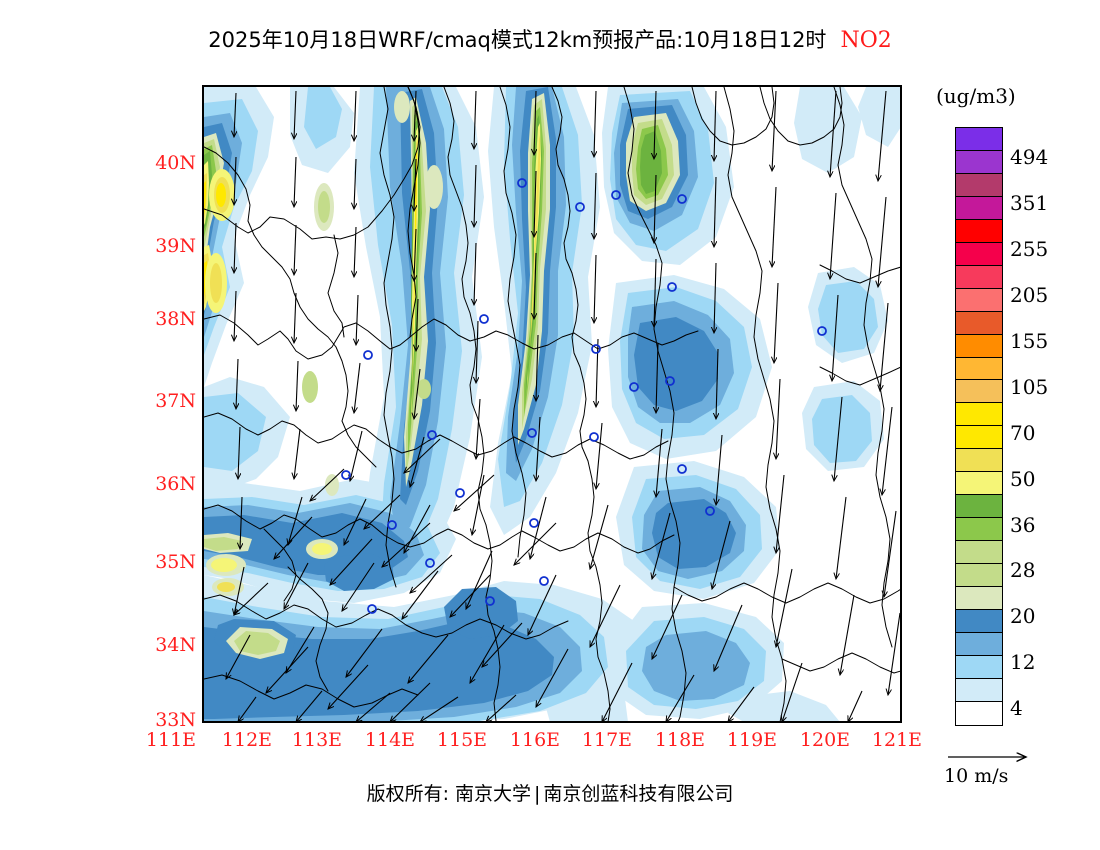  Describe the element at coordinates (175, 401) in the screenshot. I see `y-axis-label-37n: 37N` at that location.